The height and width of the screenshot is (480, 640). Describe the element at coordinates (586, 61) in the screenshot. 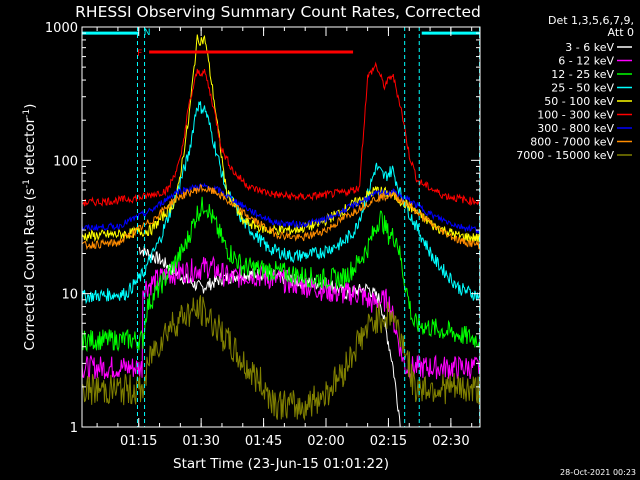

I see `legend-label: 6 - 12 keV` at that location.